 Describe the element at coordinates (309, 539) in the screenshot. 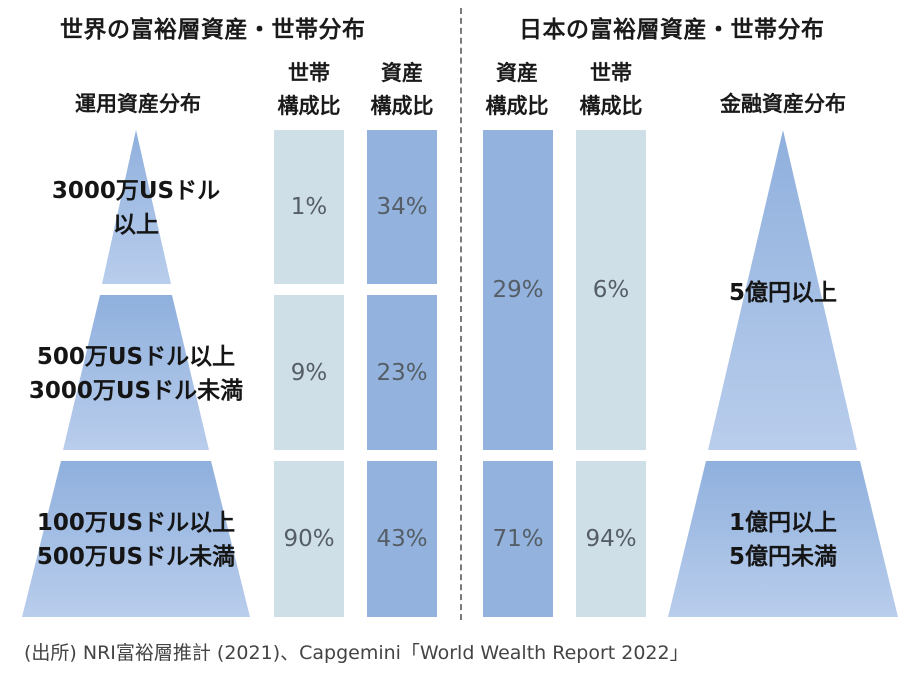

I see `left-household-cell-3: 90%` at that location.